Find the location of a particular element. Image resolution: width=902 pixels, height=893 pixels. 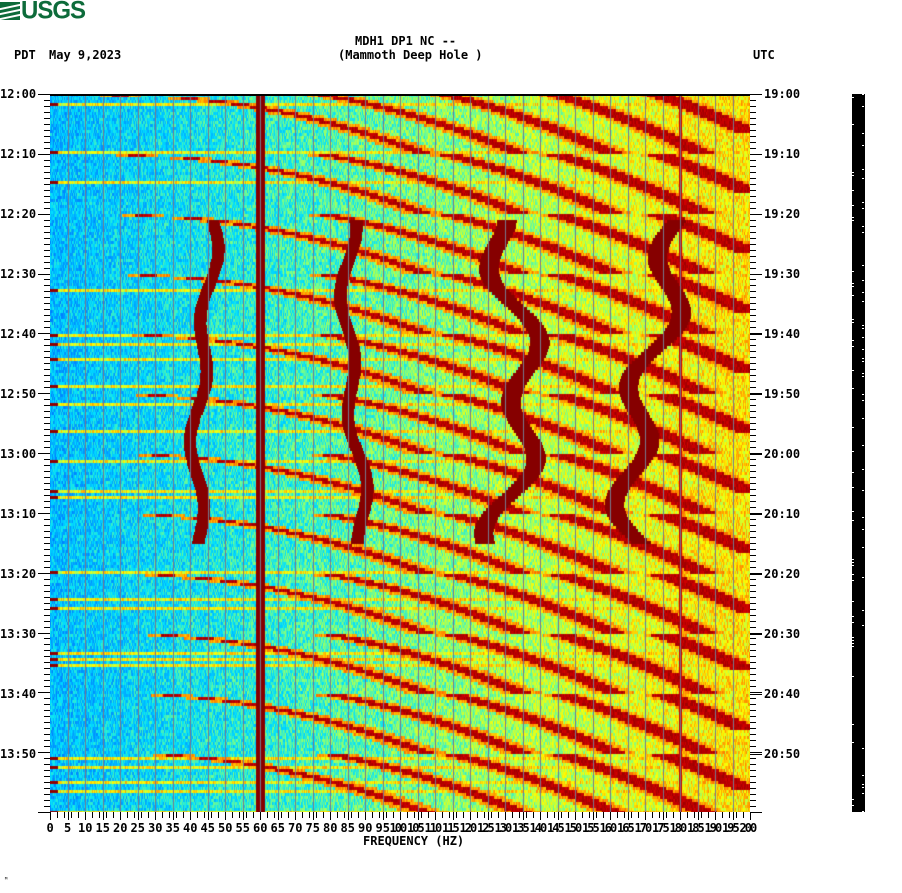

x-tick-label: 125 is located at coordinates (486, 828).